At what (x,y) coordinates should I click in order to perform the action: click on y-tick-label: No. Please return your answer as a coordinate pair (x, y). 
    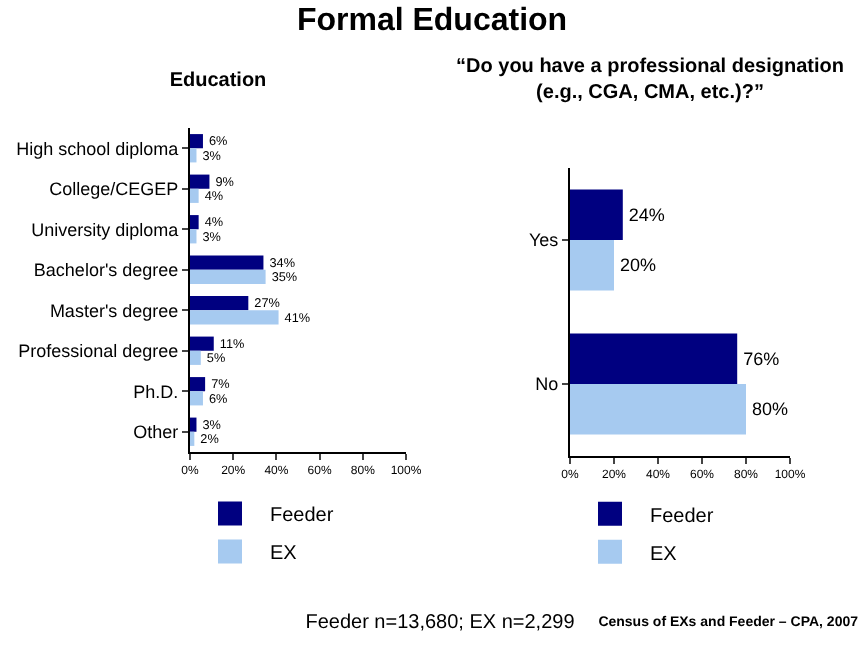
    Looking at the image, I should click on (547, 384).